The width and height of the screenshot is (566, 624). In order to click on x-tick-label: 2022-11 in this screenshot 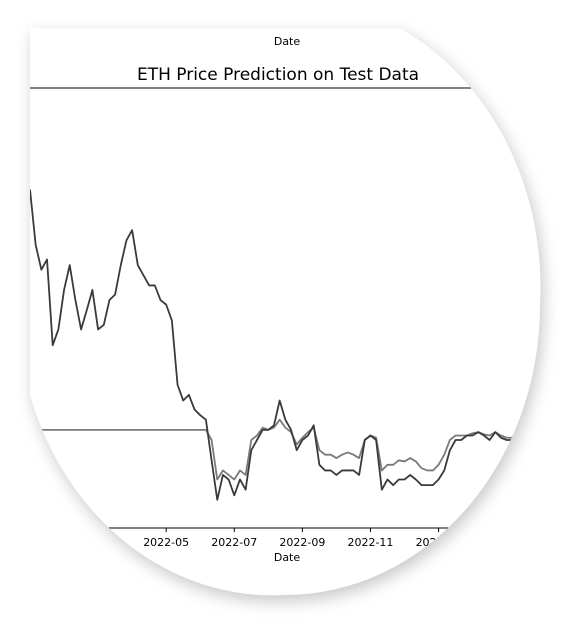, I will do `click(370, 542)`.